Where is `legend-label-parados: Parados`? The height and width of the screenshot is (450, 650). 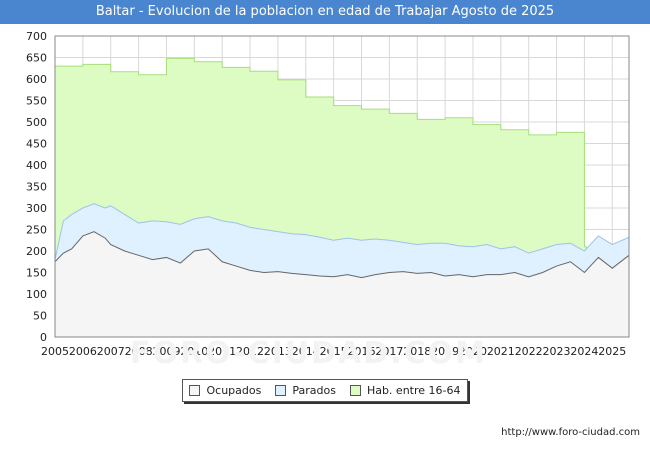
legend-label-parados: Parados is located at coordinates (314, 390).